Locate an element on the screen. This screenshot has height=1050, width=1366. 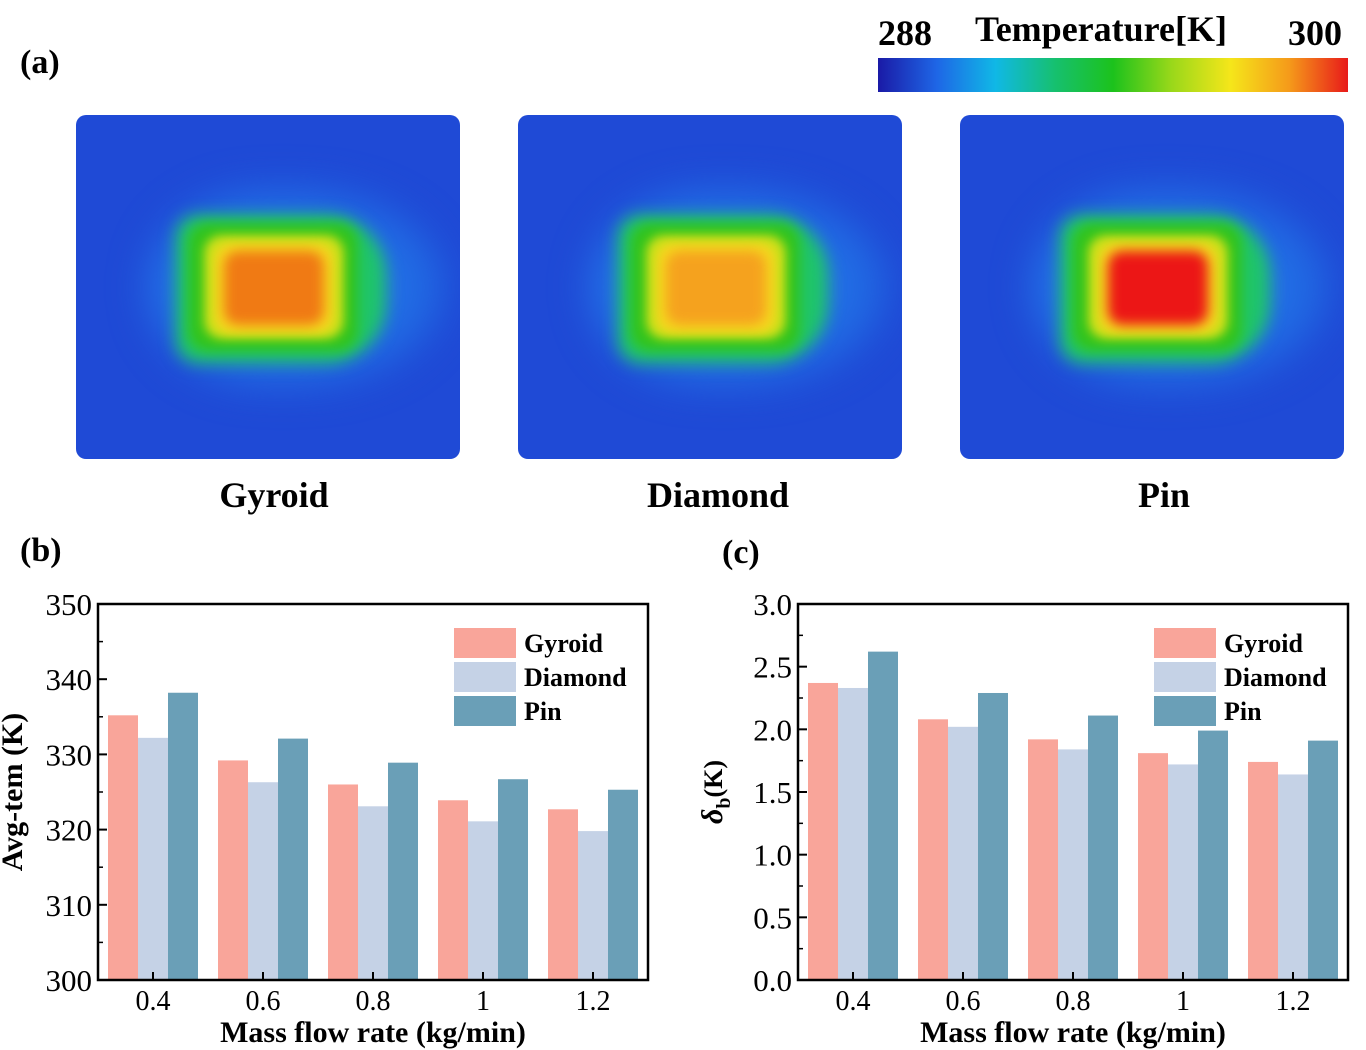
b-ytick-label-1: 310 is located at coordinates (69, 905).